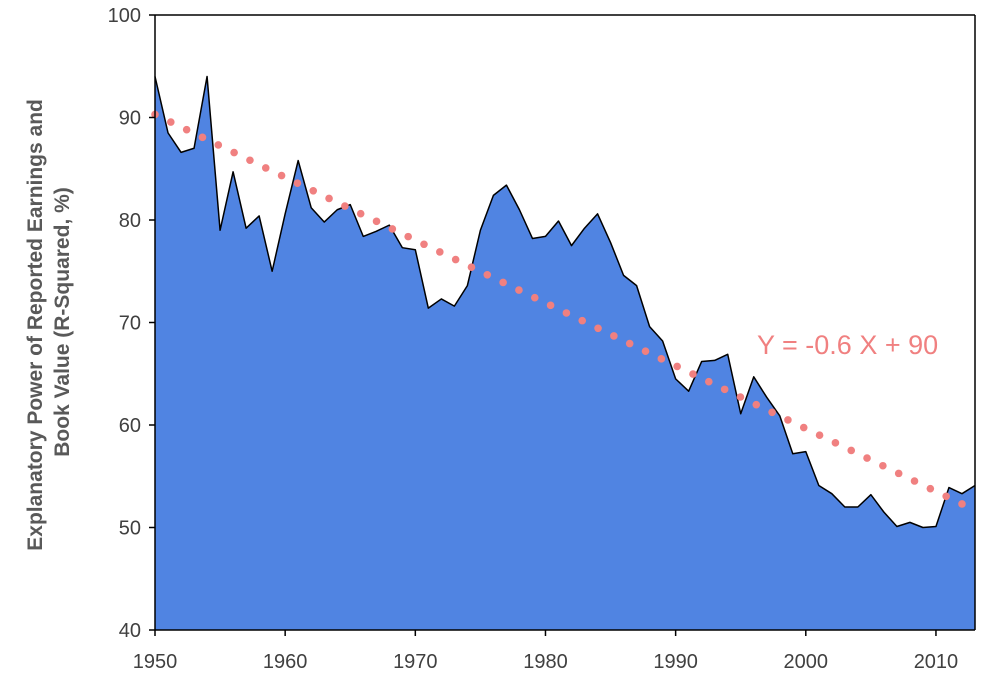 This screenshot has height=689, width=1000. I want to click on x-tick-label: 1960, so click(285, 662).